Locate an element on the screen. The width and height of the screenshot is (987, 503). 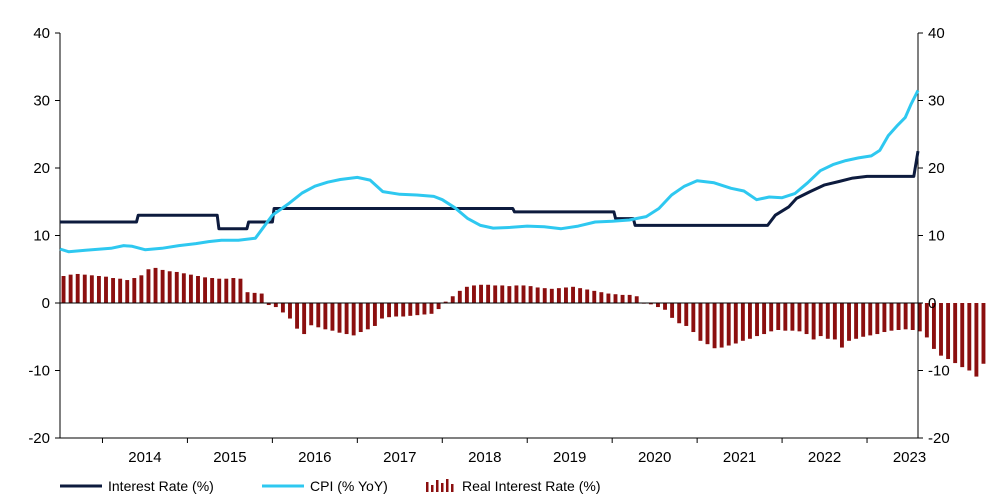
y-tick-label-left: 20 is located at coordinates (41, 168).